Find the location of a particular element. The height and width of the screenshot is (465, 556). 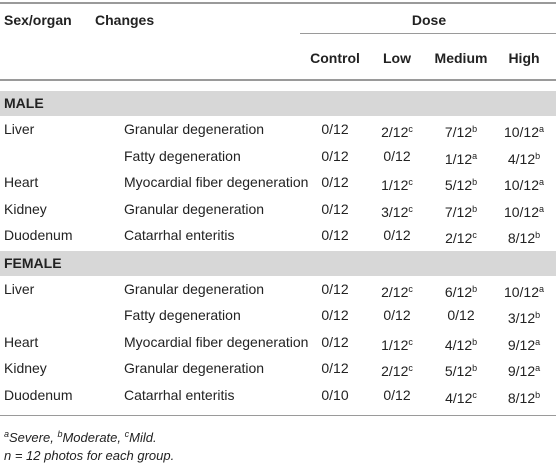

header-dose-level: High is located at coordinates (524, 58).